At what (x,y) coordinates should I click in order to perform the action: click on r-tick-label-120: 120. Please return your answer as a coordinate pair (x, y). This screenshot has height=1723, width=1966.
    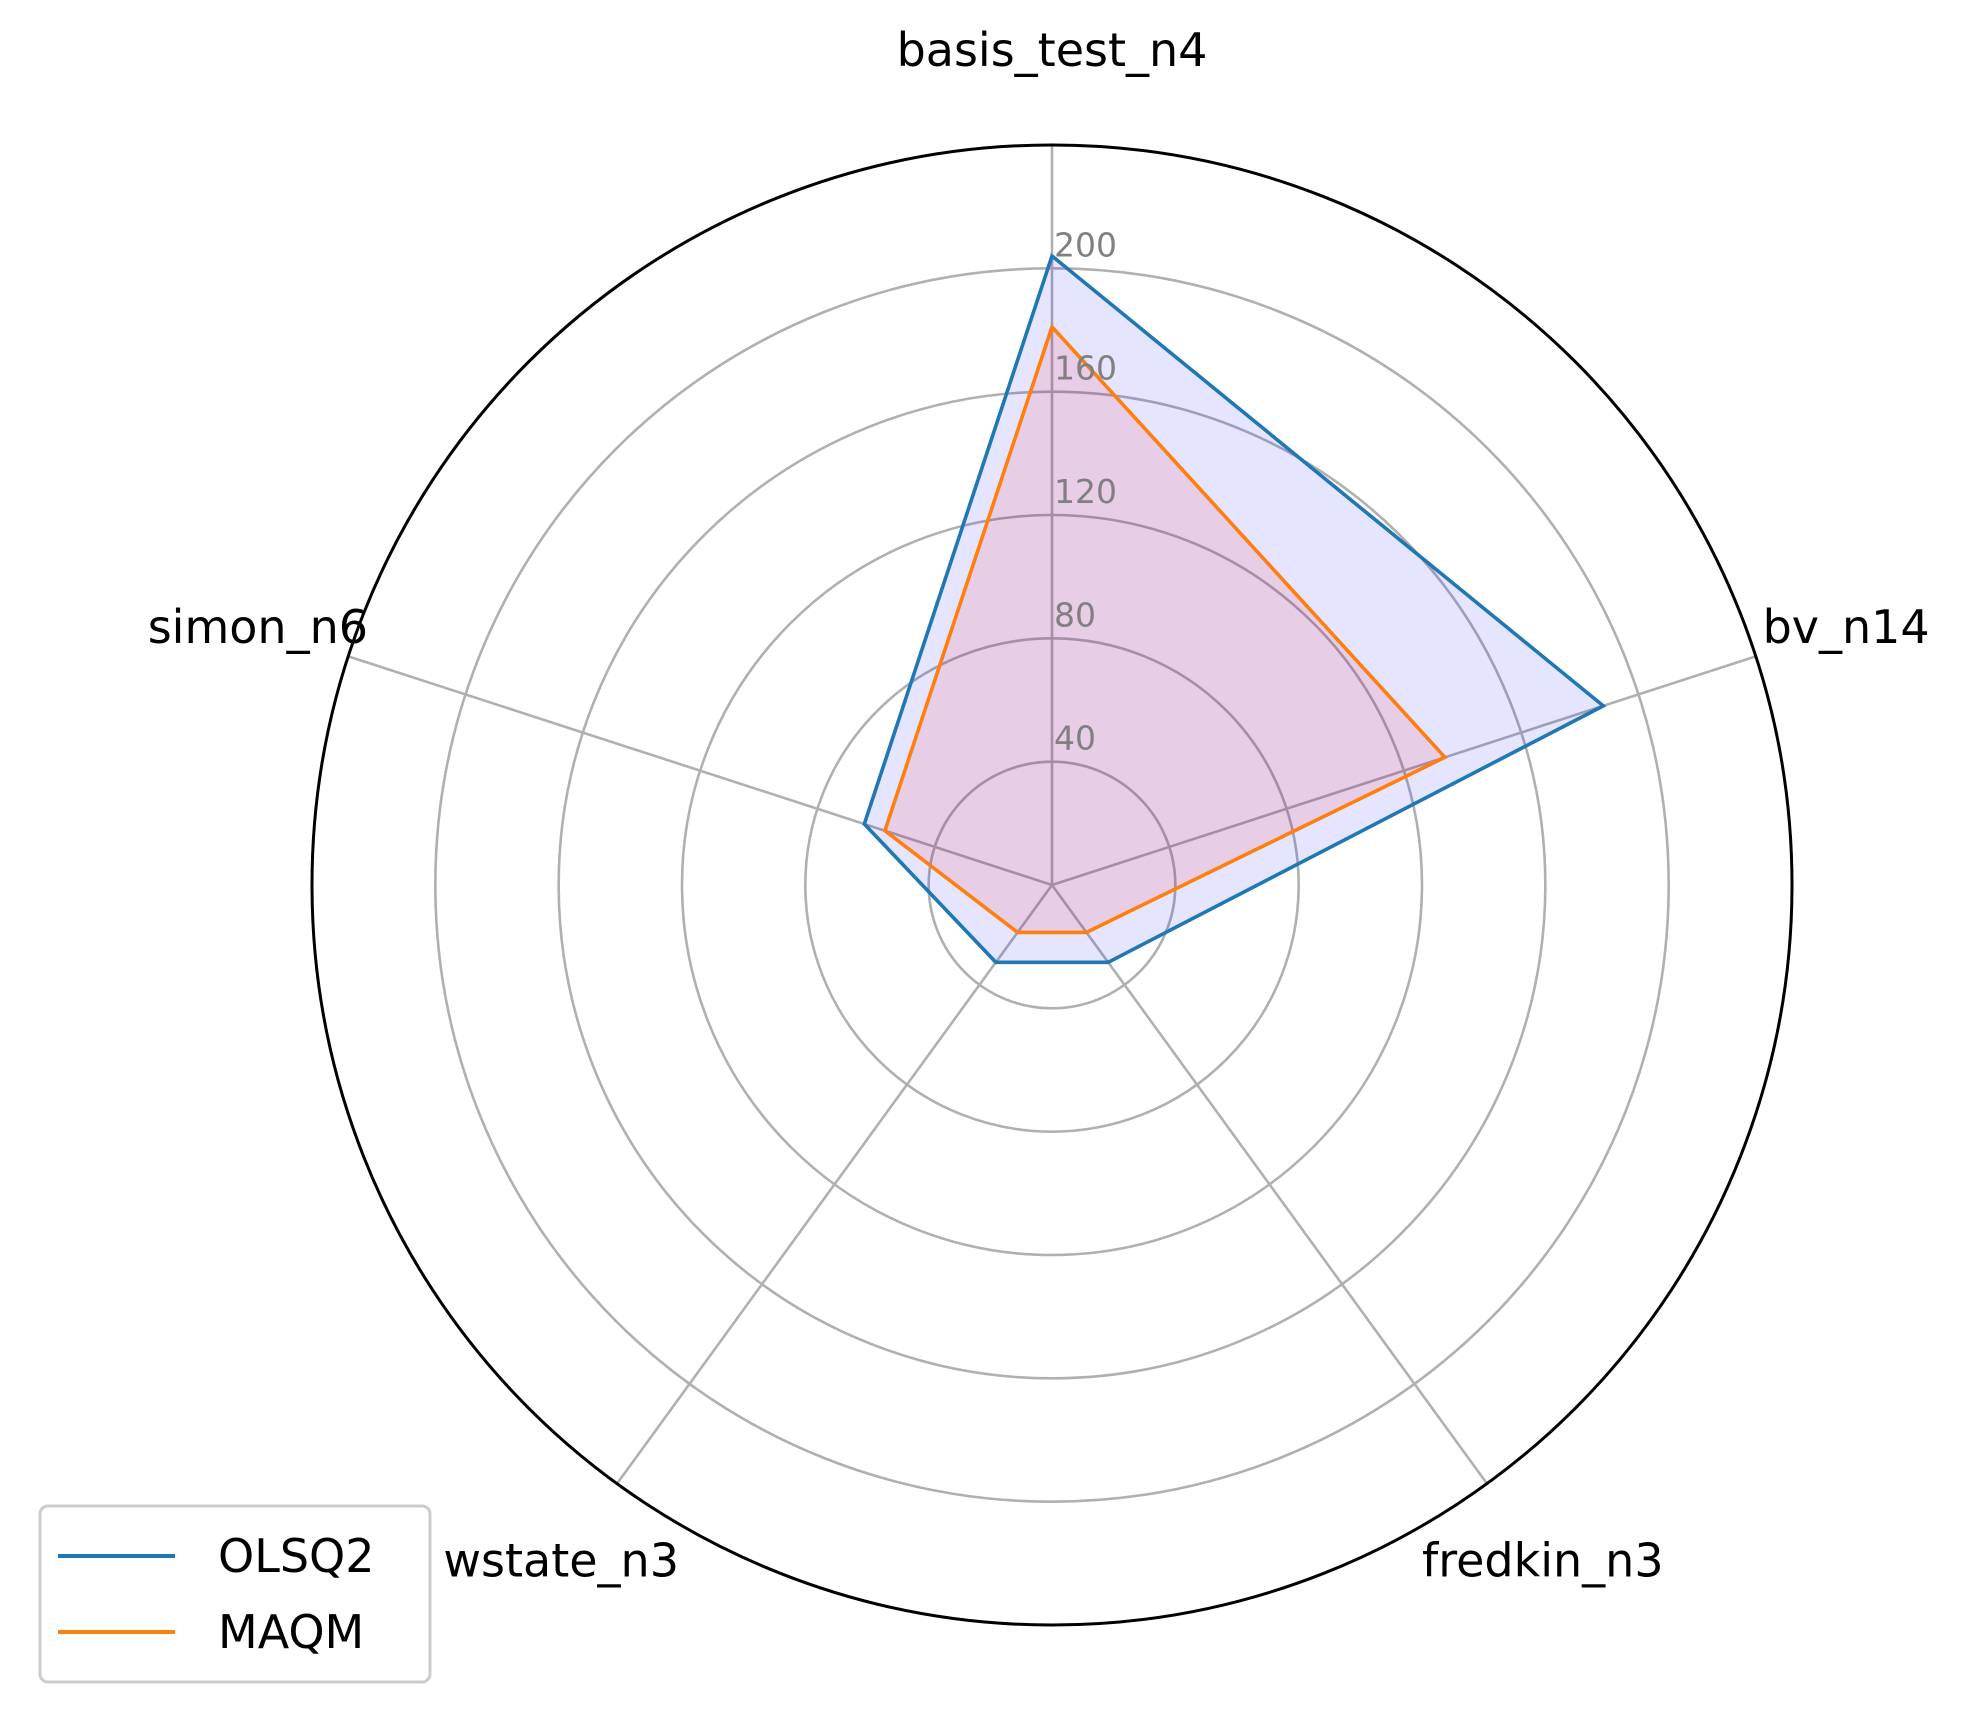
    Looking at the image, I should click on (1085, 491).